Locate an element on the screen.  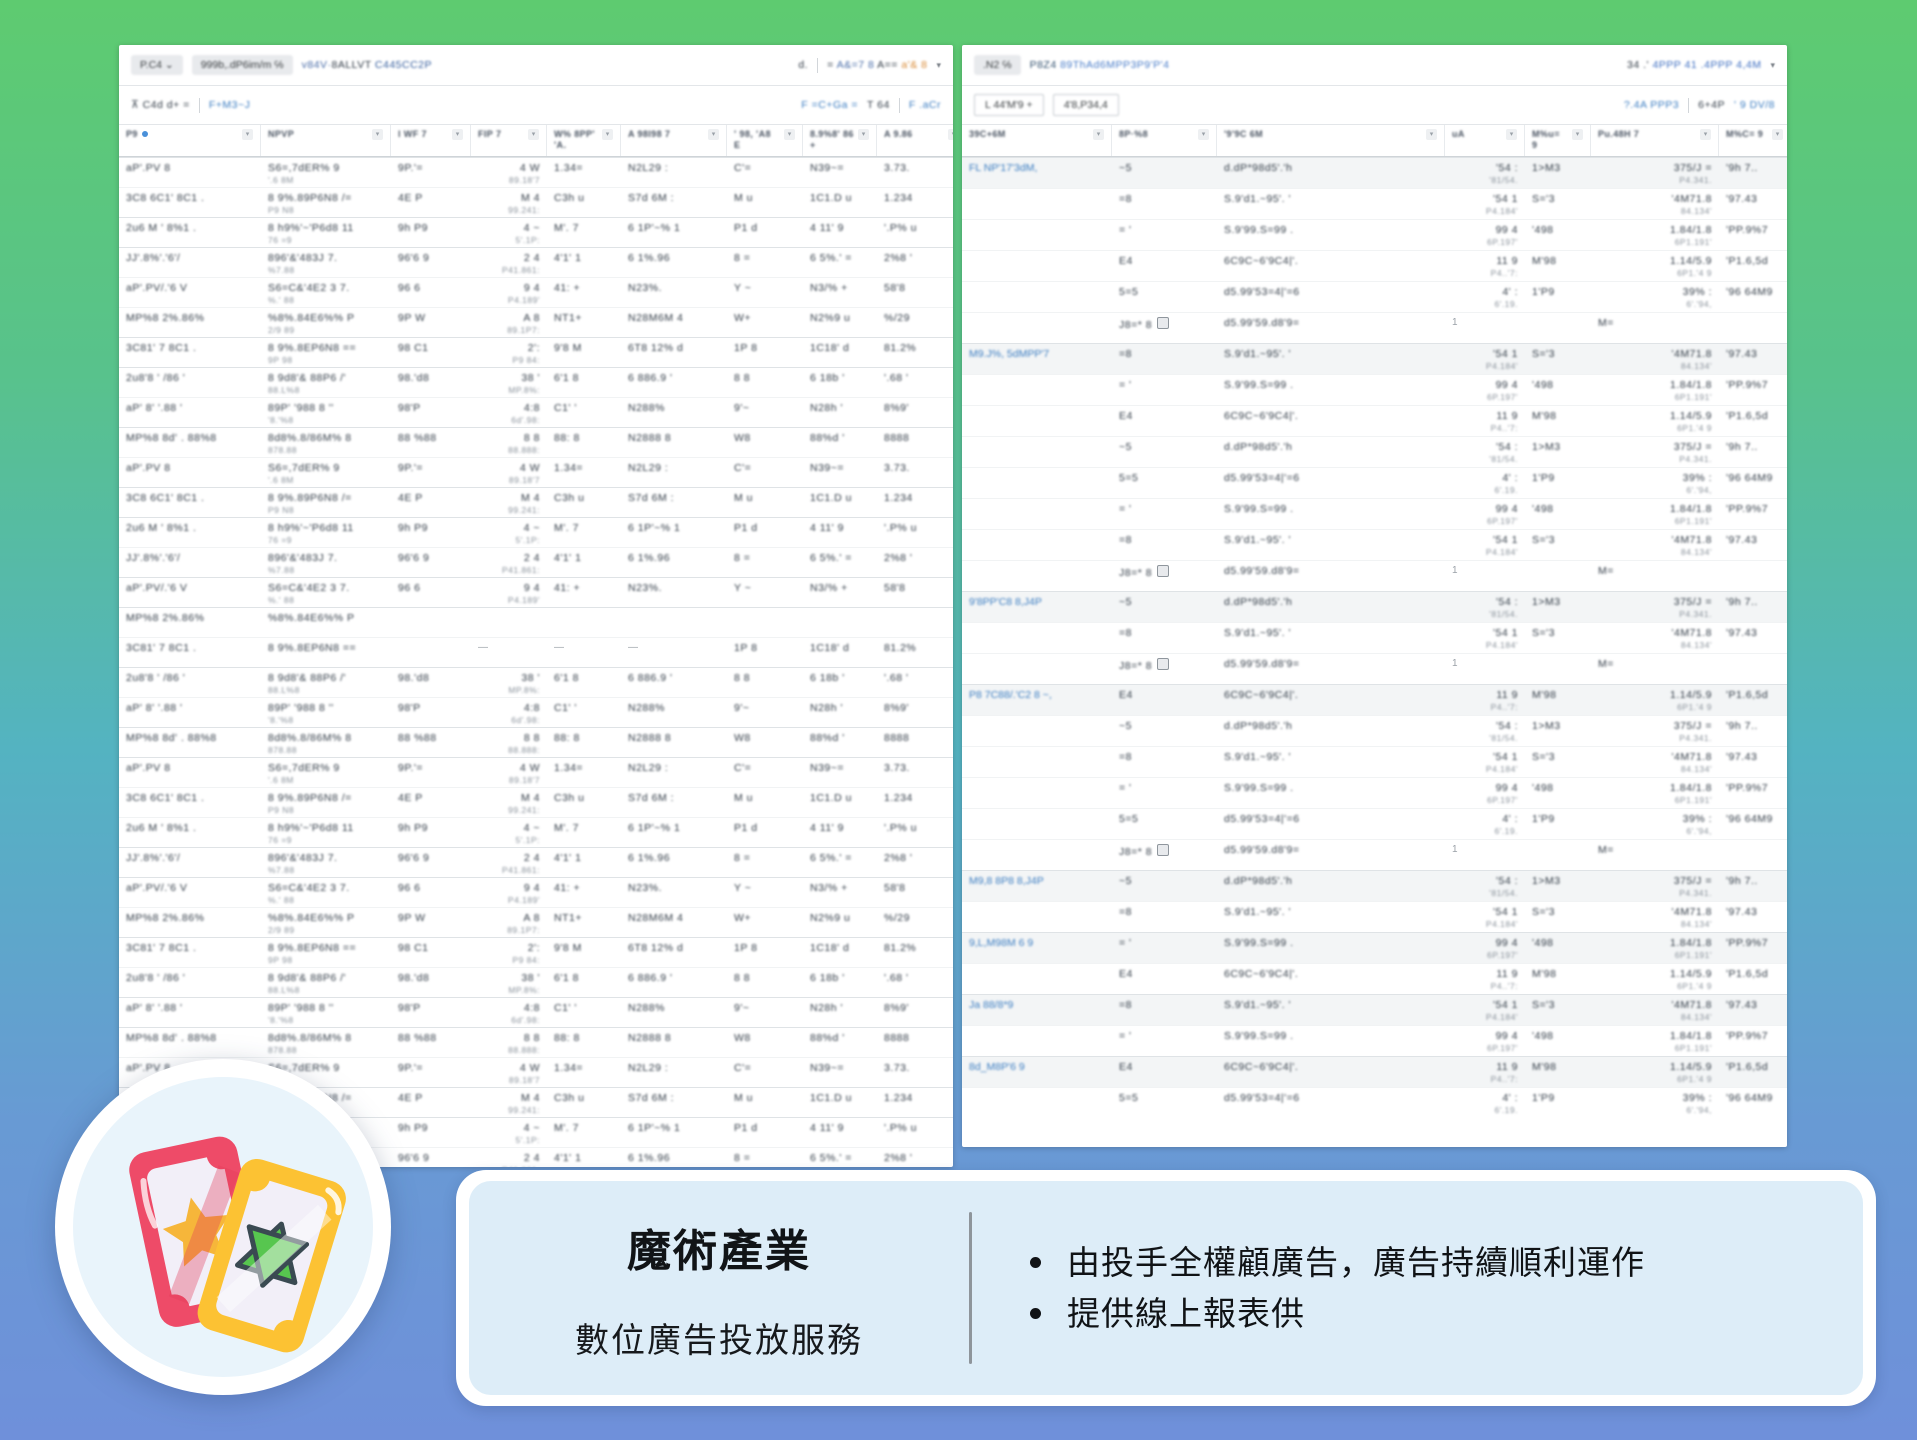
column-header: Pu.48H 7 ▾ is located at coordinates (1655, 140).